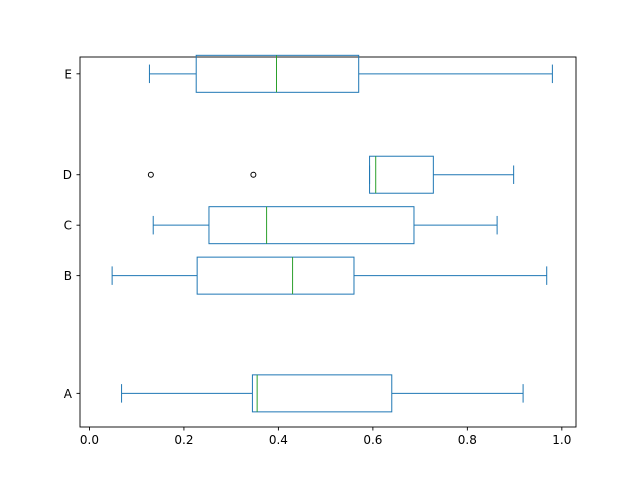 The height and width of the screenshot is (480, 640). I want to click on x-tick-label: 1.0, so click(561, 440).